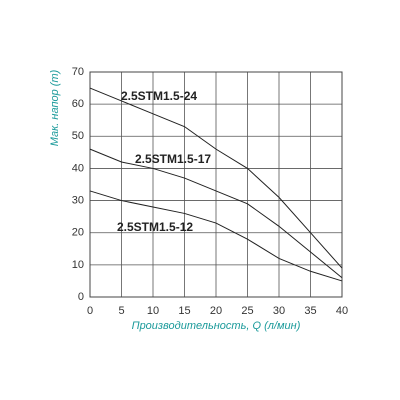 This screenshot has height=400, width=400. What do you see at coordinates (78, 136) in the screenshot?
I see `y-tick-label: 50` at bounding box center [78, 136].